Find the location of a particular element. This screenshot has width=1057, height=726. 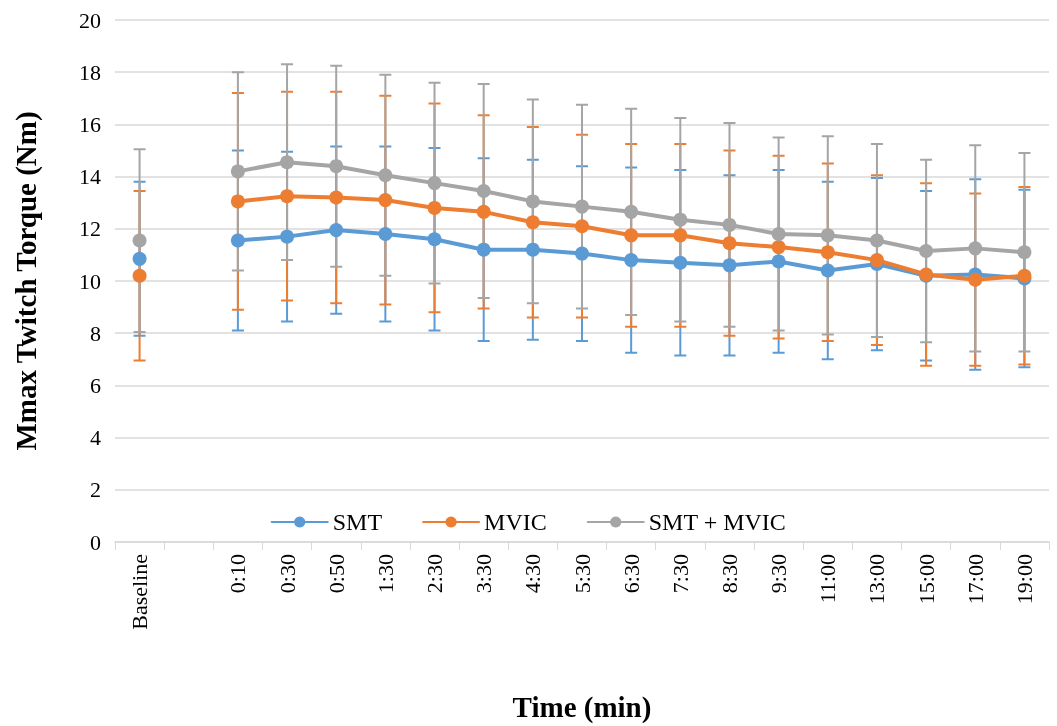

x-tick-label: 5:30 is located at coordinates (582, 574).